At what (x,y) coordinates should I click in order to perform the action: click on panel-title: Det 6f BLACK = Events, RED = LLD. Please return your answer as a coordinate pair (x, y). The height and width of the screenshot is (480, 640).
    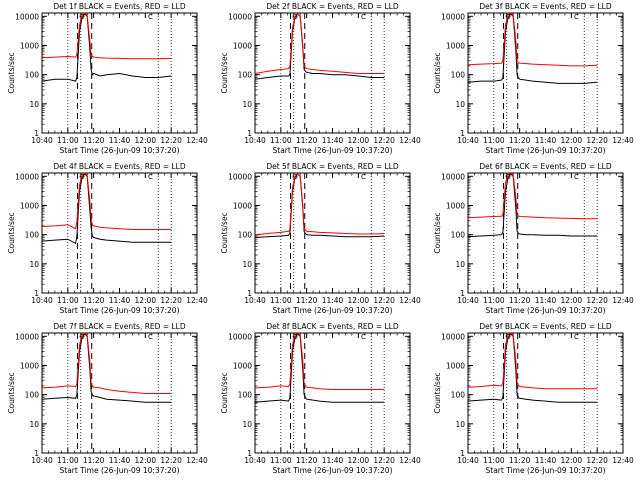
    Looking at the image, I should click on (545, 166).